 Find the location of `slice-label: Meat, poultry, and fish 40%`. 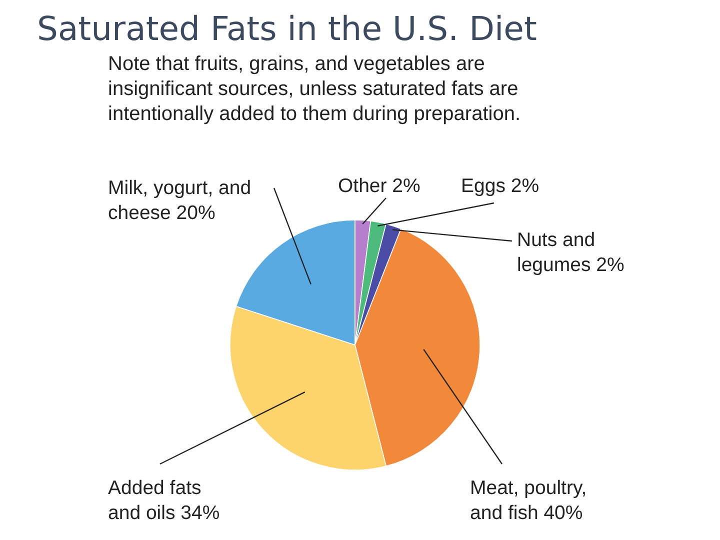

slice-label: Meat, poultry, and fish 40% is located at coordinates (528, 500).